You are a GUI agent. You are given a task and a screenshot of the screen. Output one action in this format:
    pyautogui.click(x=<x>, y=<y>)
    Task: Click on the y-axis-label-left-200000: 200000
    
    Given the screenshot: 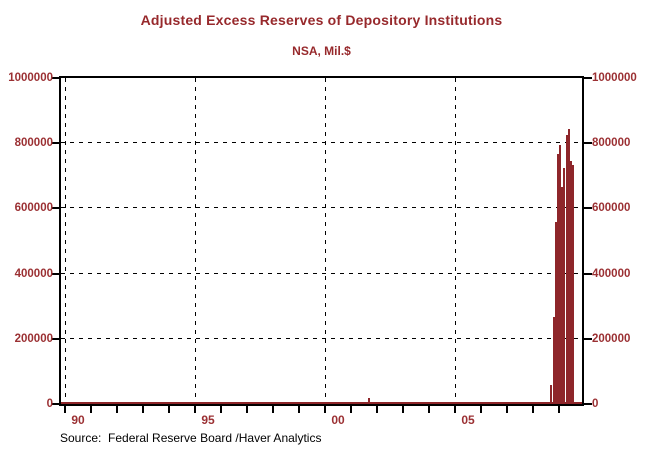 What is the action you would take?
    pyautogui.click(x=33, y=338)
    